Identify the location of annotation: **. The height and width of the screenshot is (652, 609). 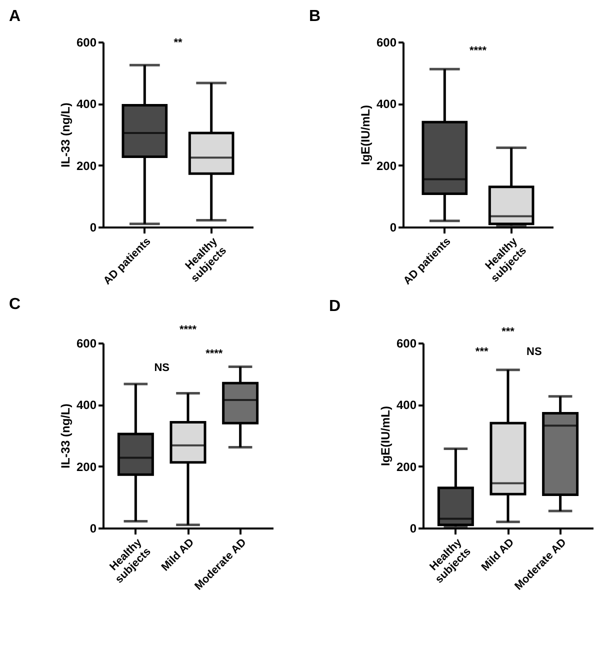
(178, 43).